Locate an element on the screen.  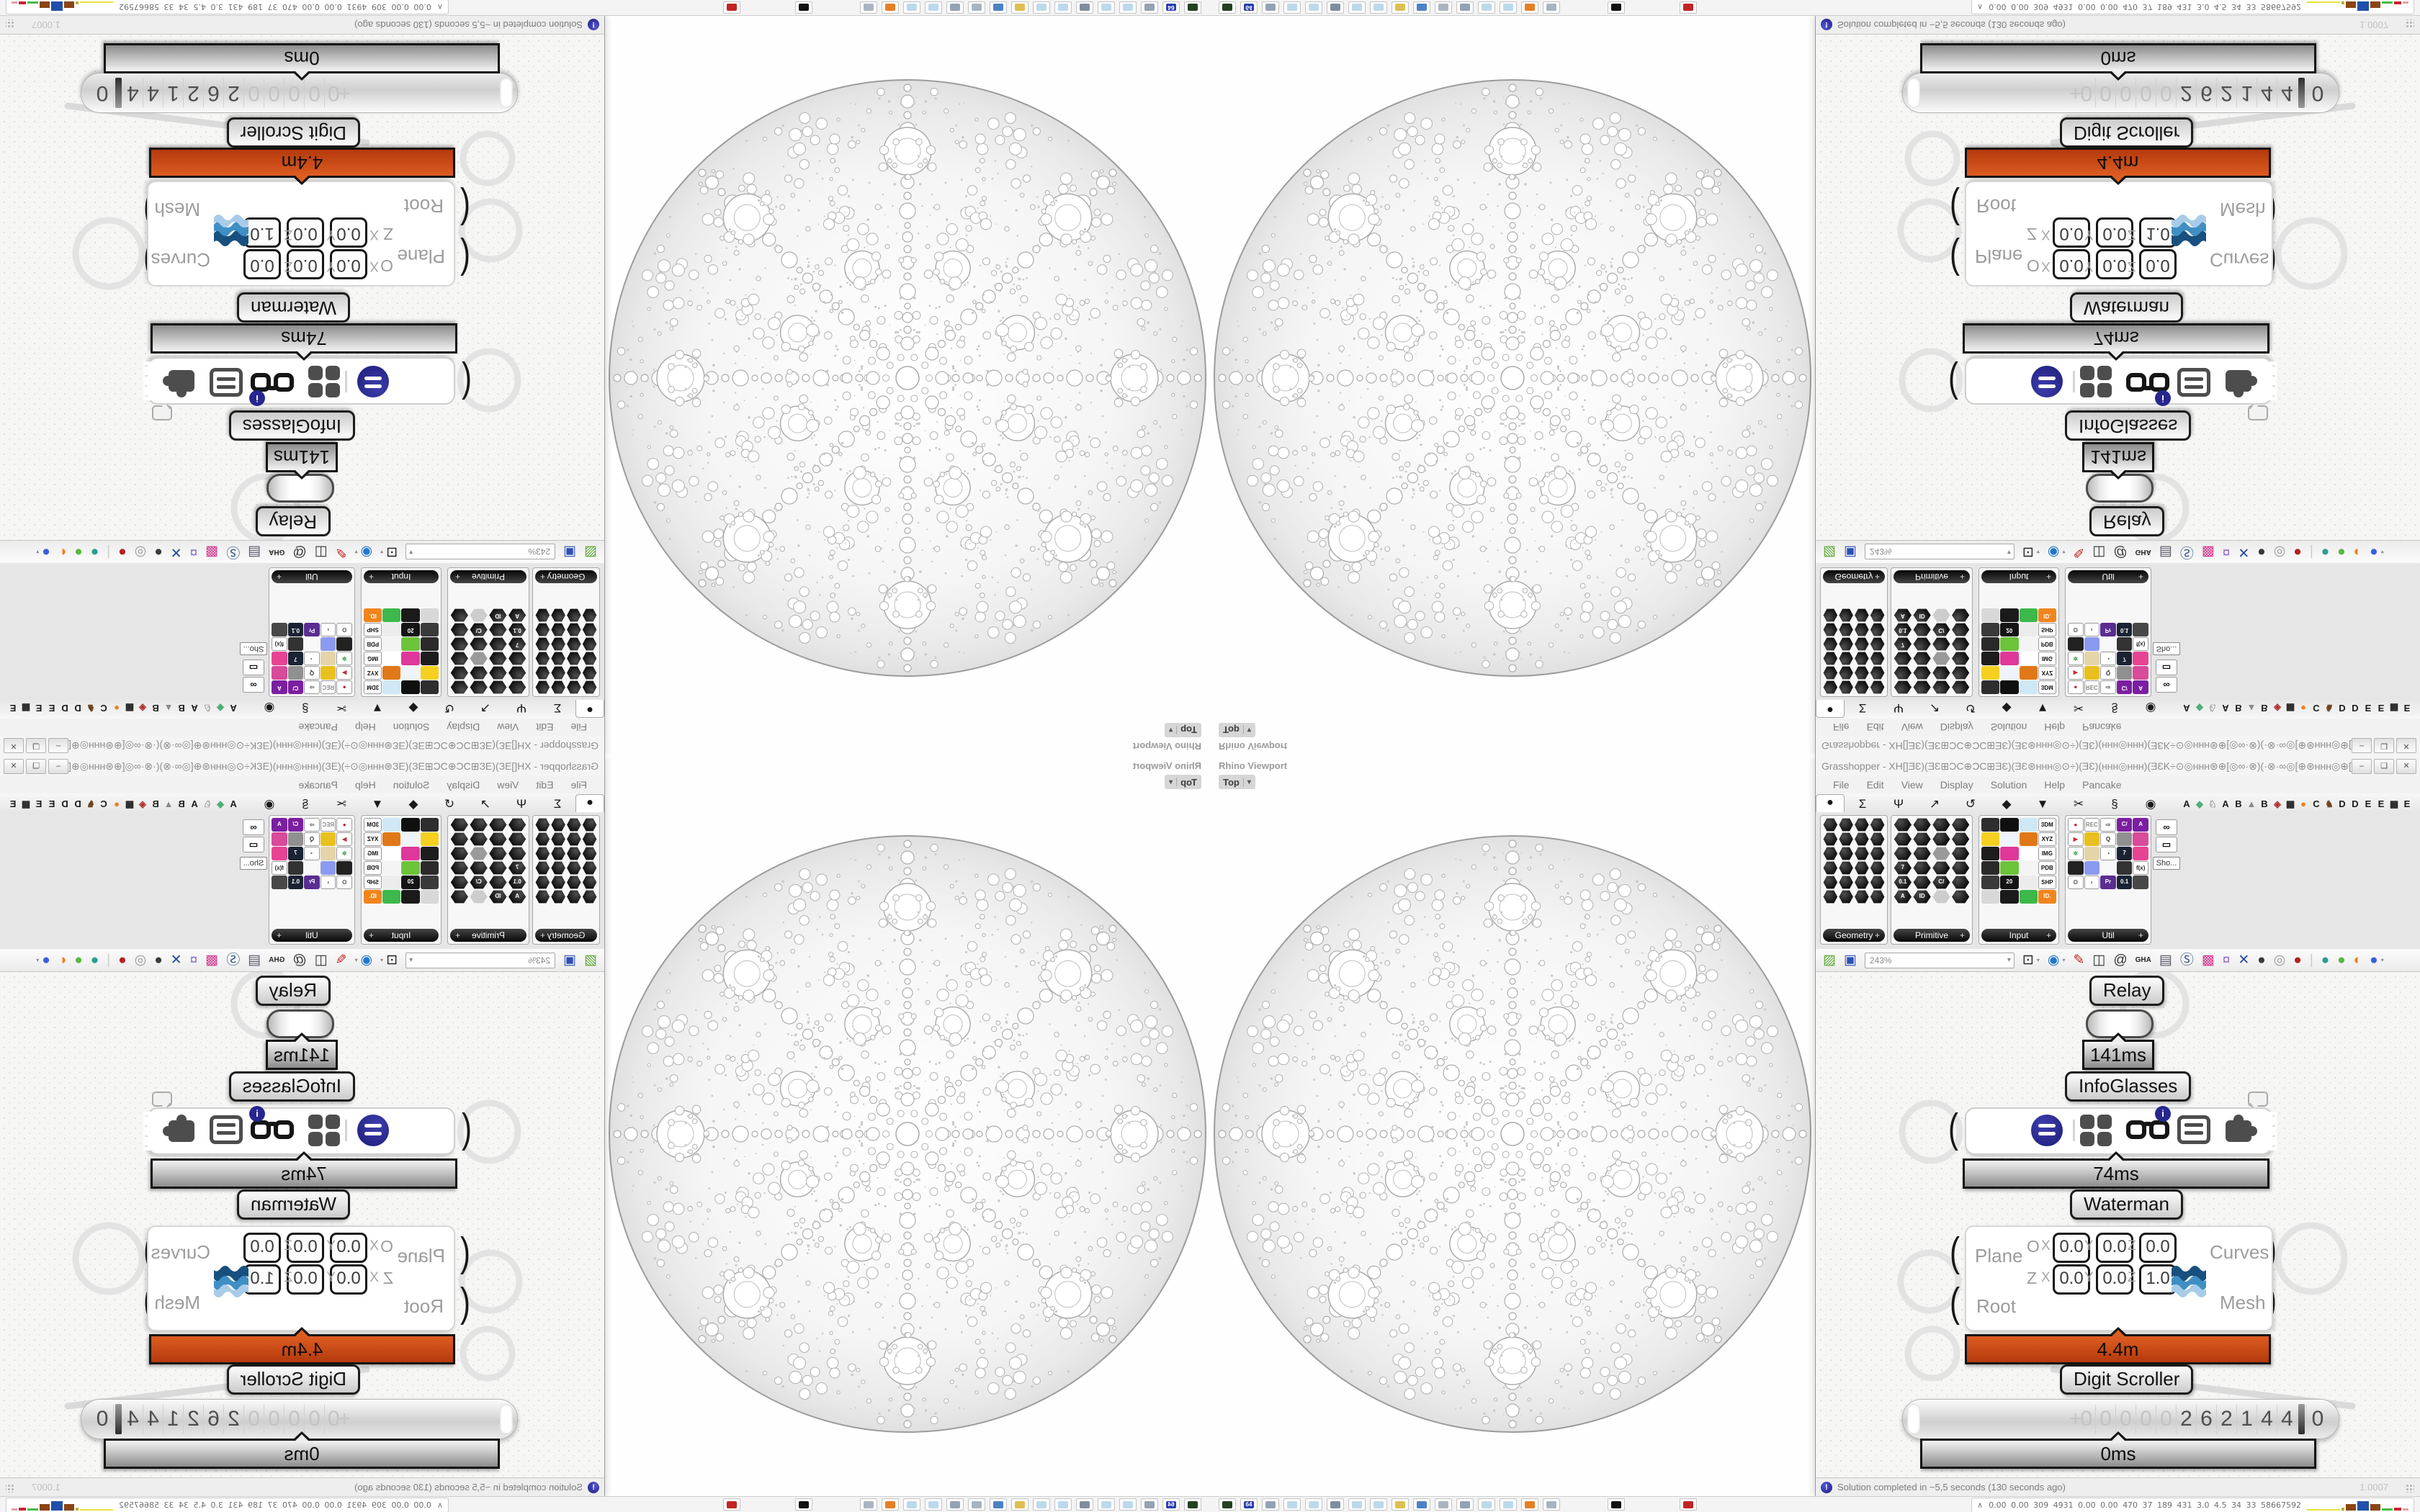
author-at-icon: @ is located at coordinates (299, 960).